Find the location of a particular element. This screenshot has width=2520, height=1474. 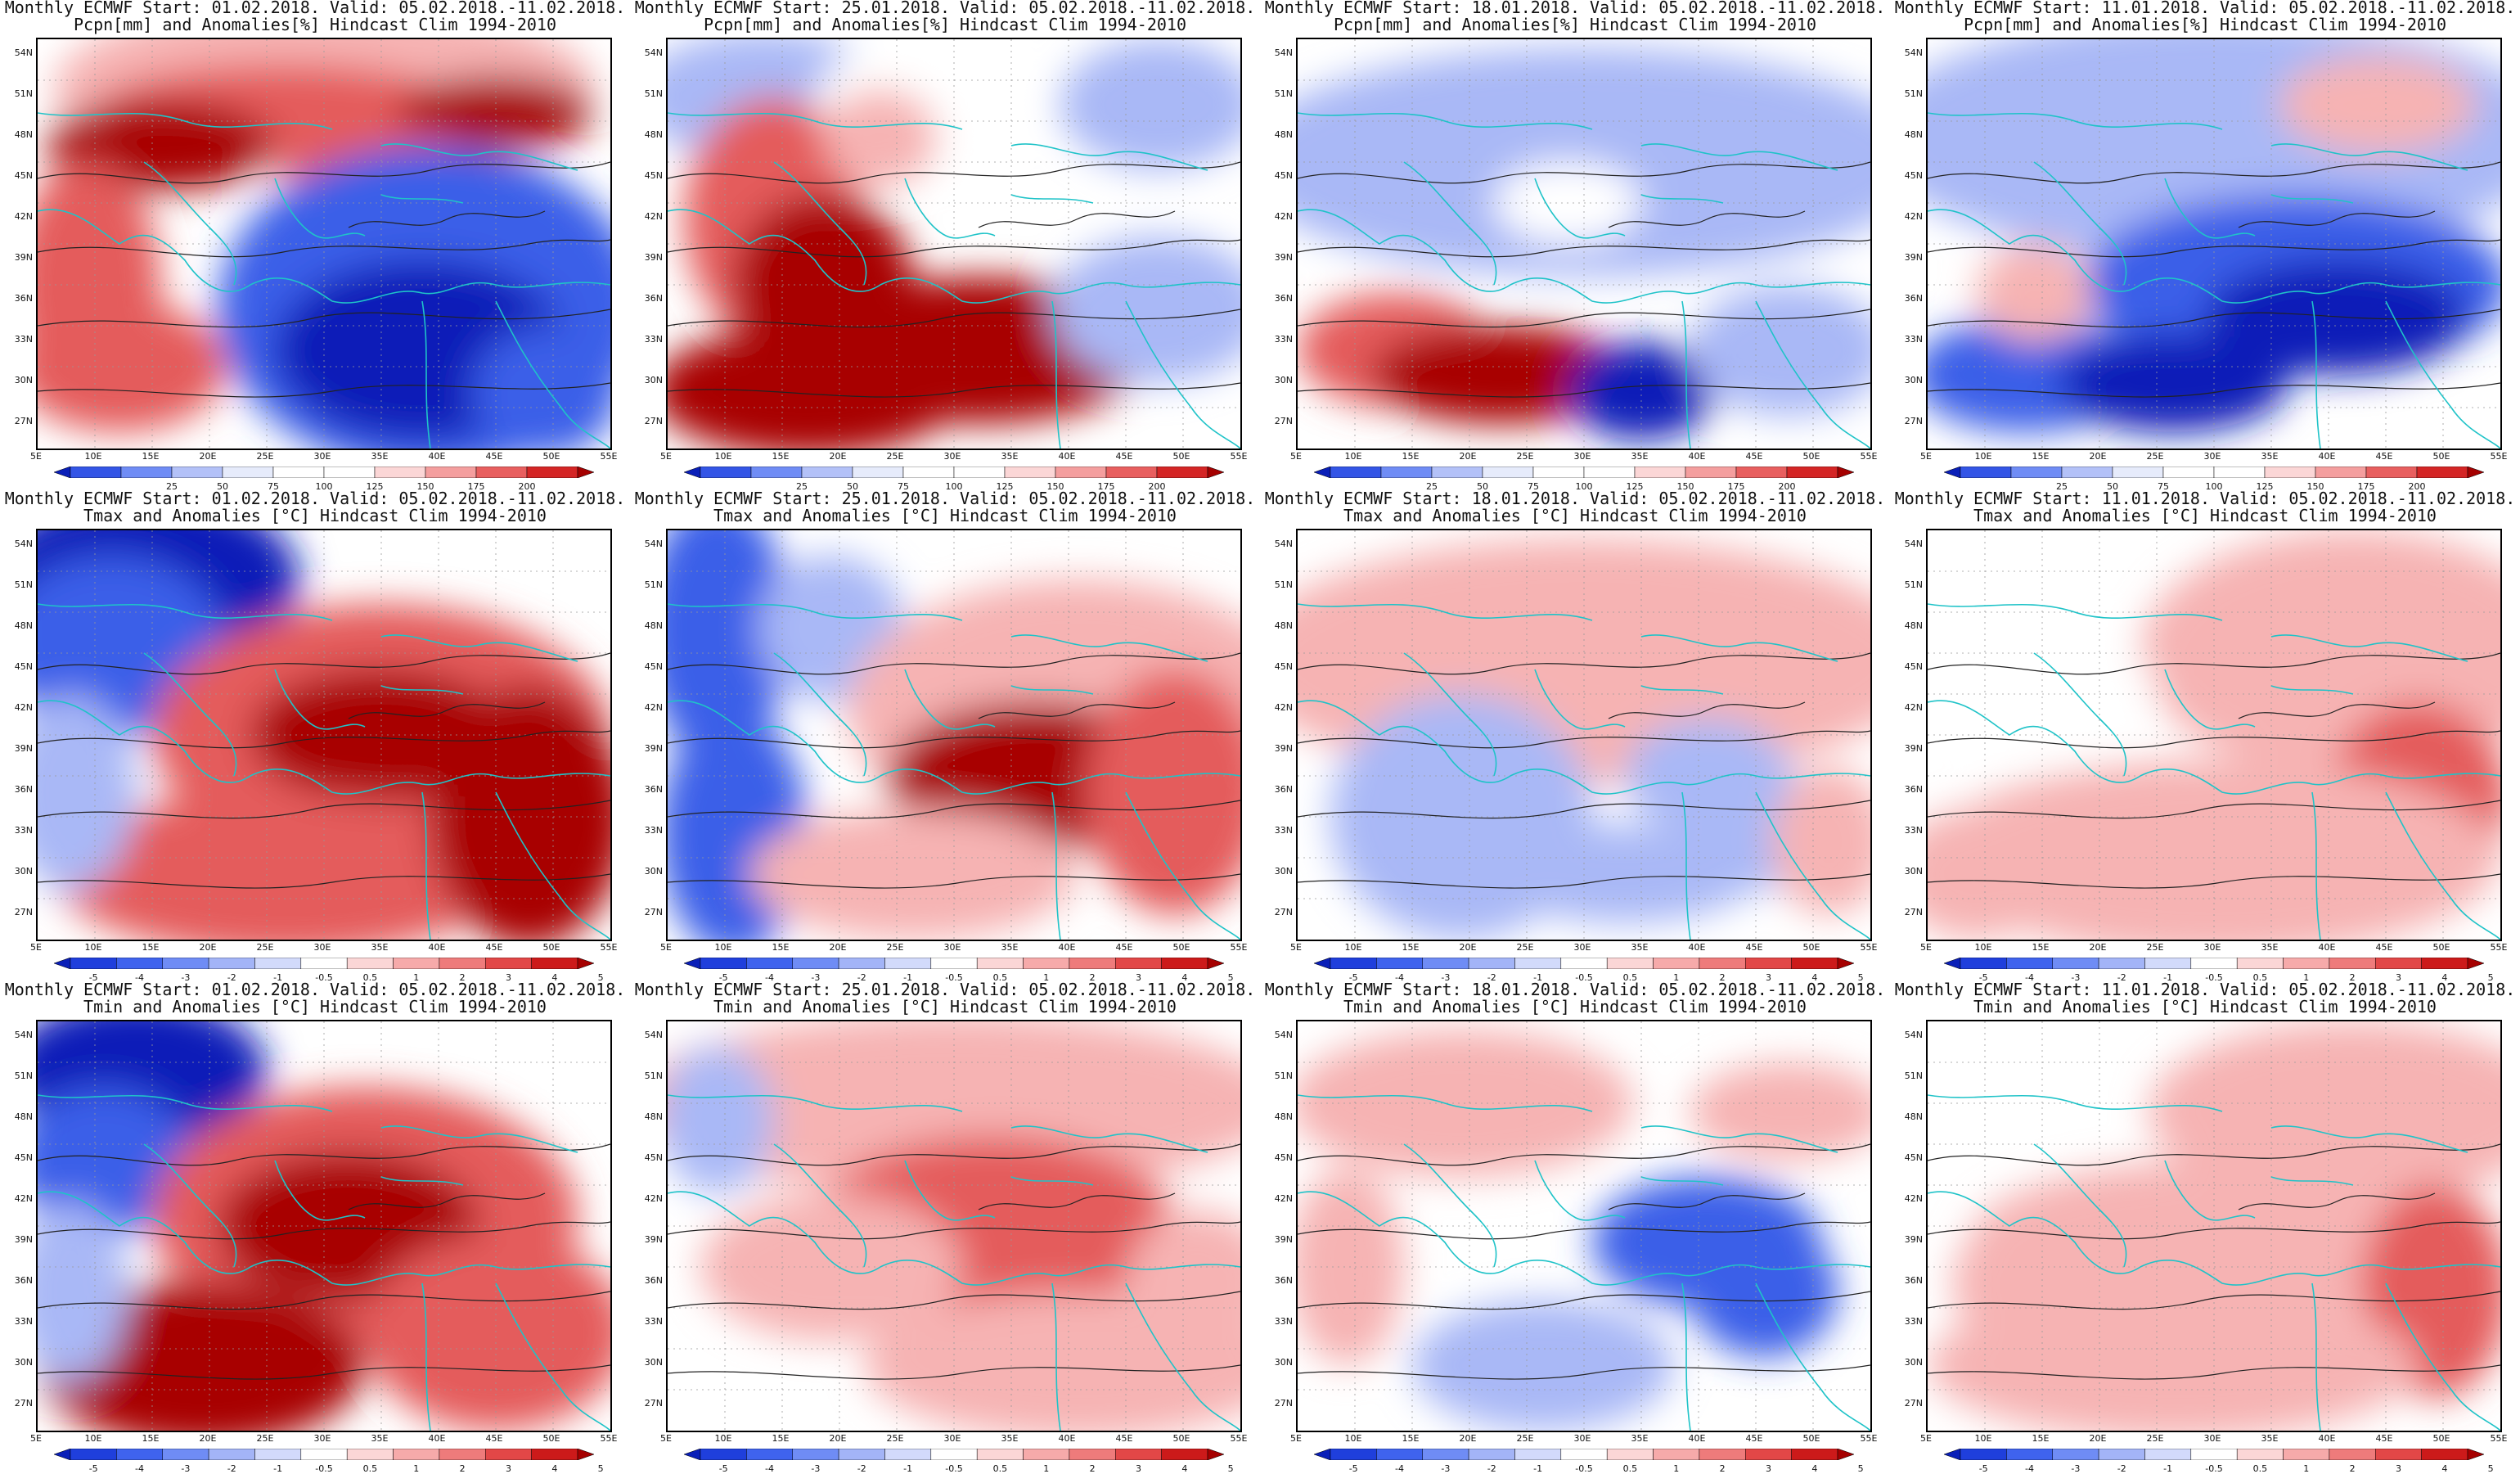

longitude-label: 30E is located at coordinates (1582, 1438).